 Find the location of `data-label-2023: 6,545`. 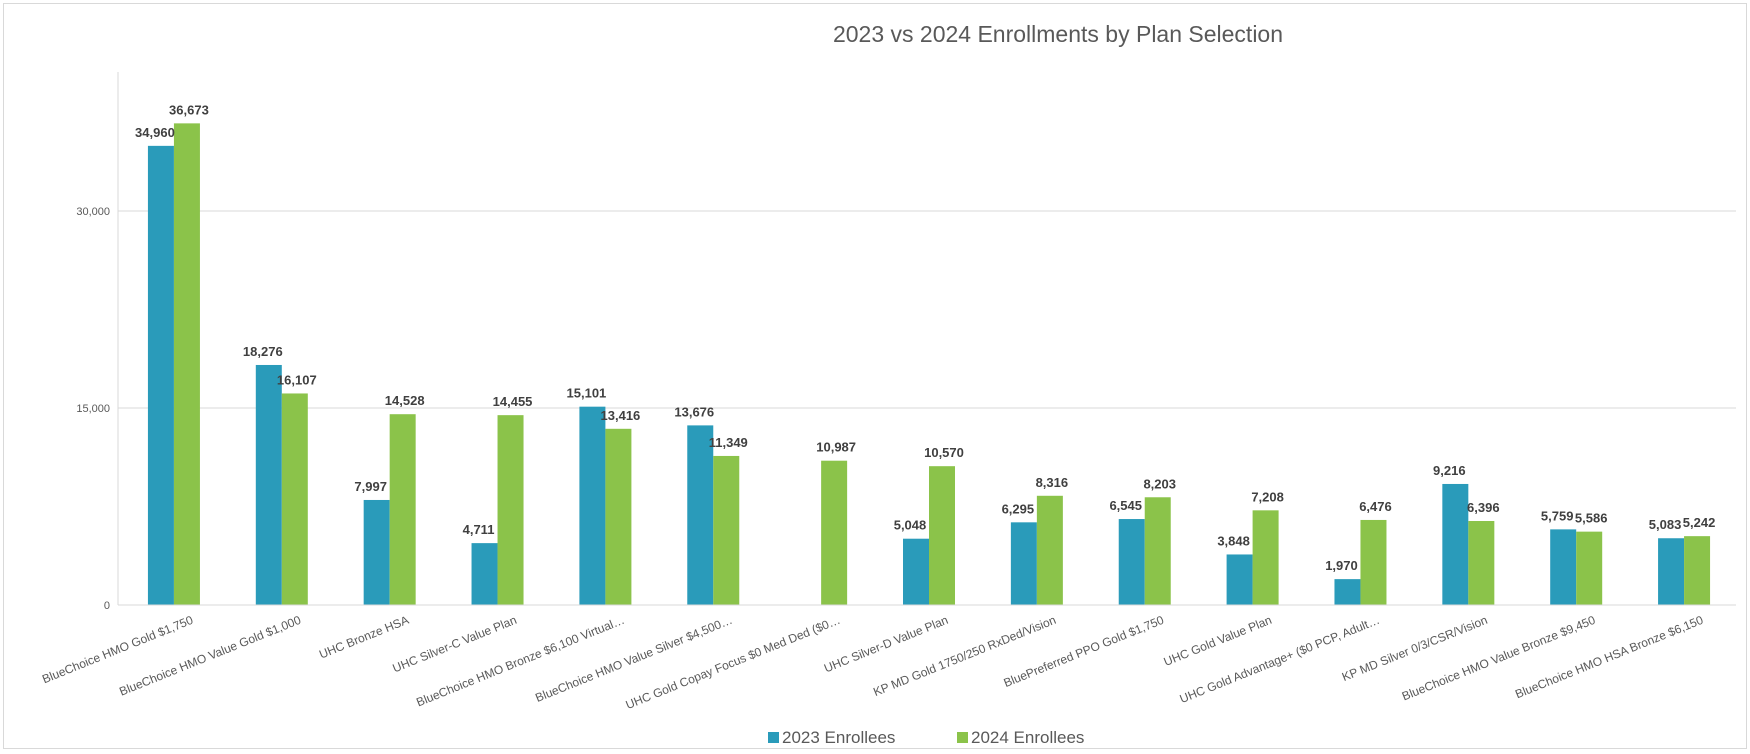

data-label-2023: 6,545 is located at coordinates (1125, 505).